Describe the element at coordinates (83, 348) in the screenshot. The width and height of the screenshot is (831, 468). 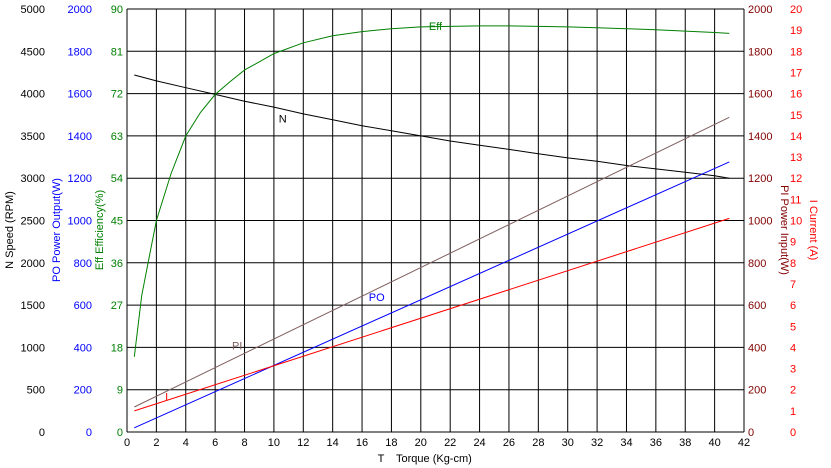
I see `y-tick-label-po: 400` at that location.